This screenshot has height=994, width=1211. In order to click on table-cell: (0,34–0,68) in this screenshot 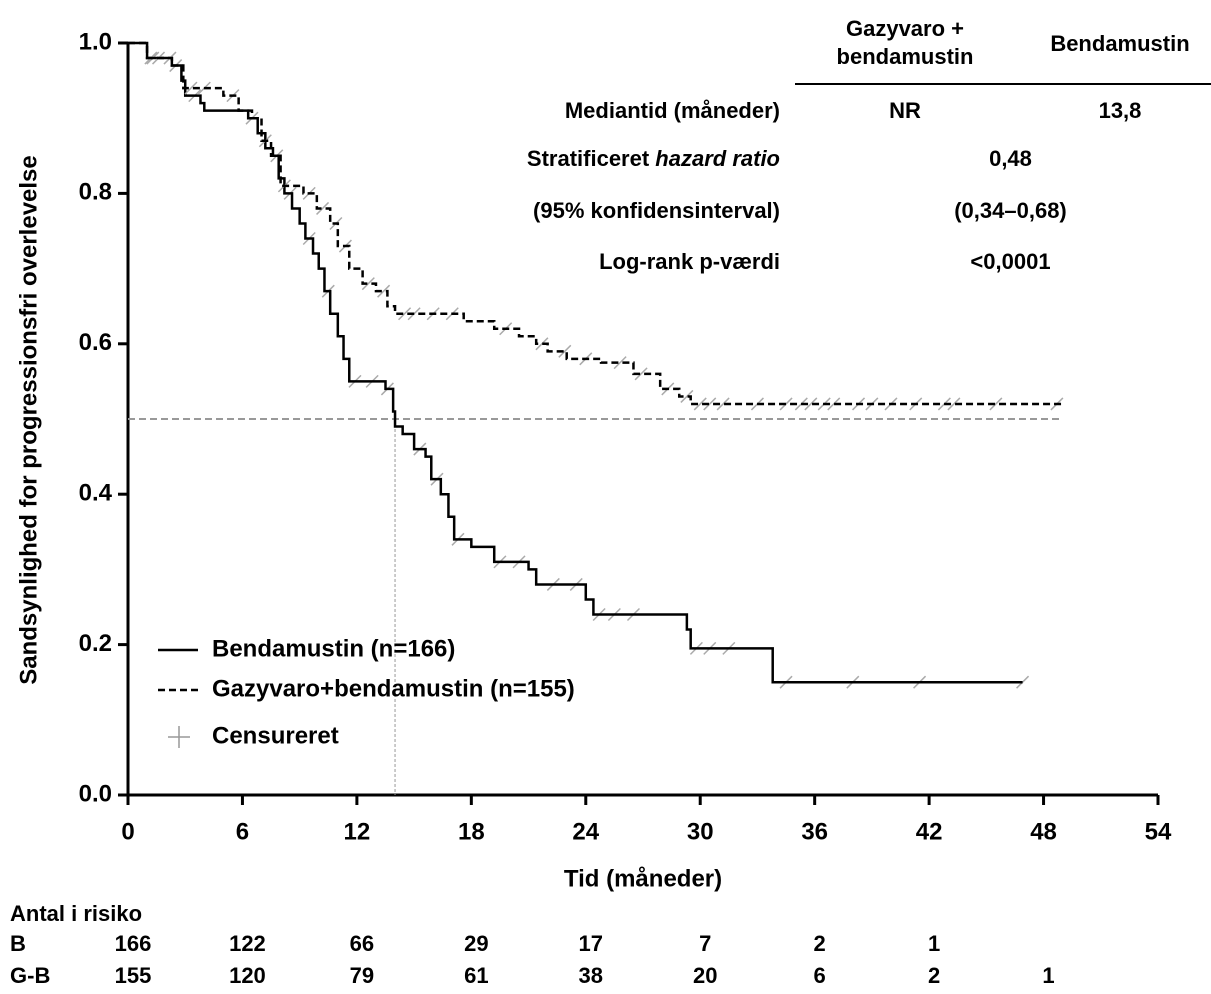, I will do `click(1010, 210)`.